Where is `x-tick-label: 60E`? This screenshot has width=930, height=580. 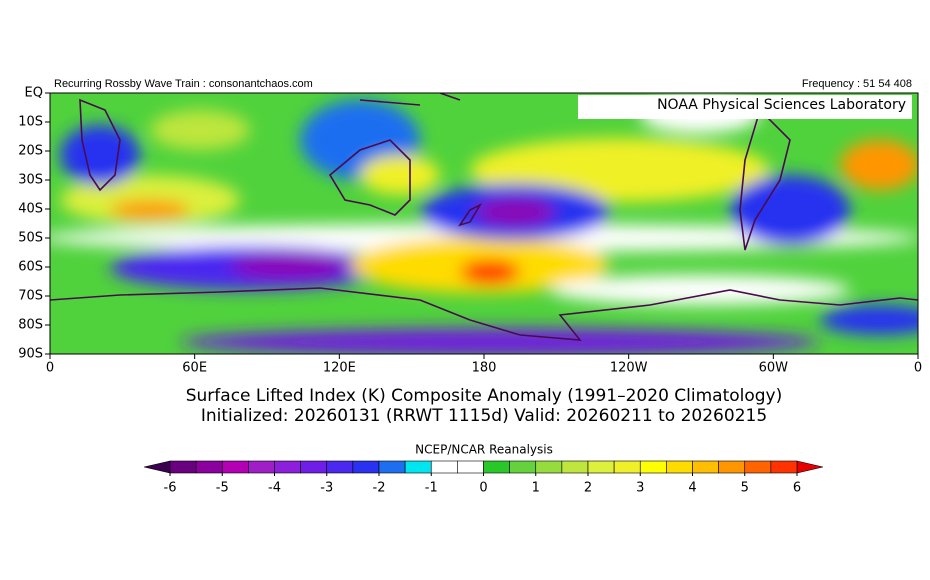
x-tick-label: 60E is located at coordinates (194, 368).